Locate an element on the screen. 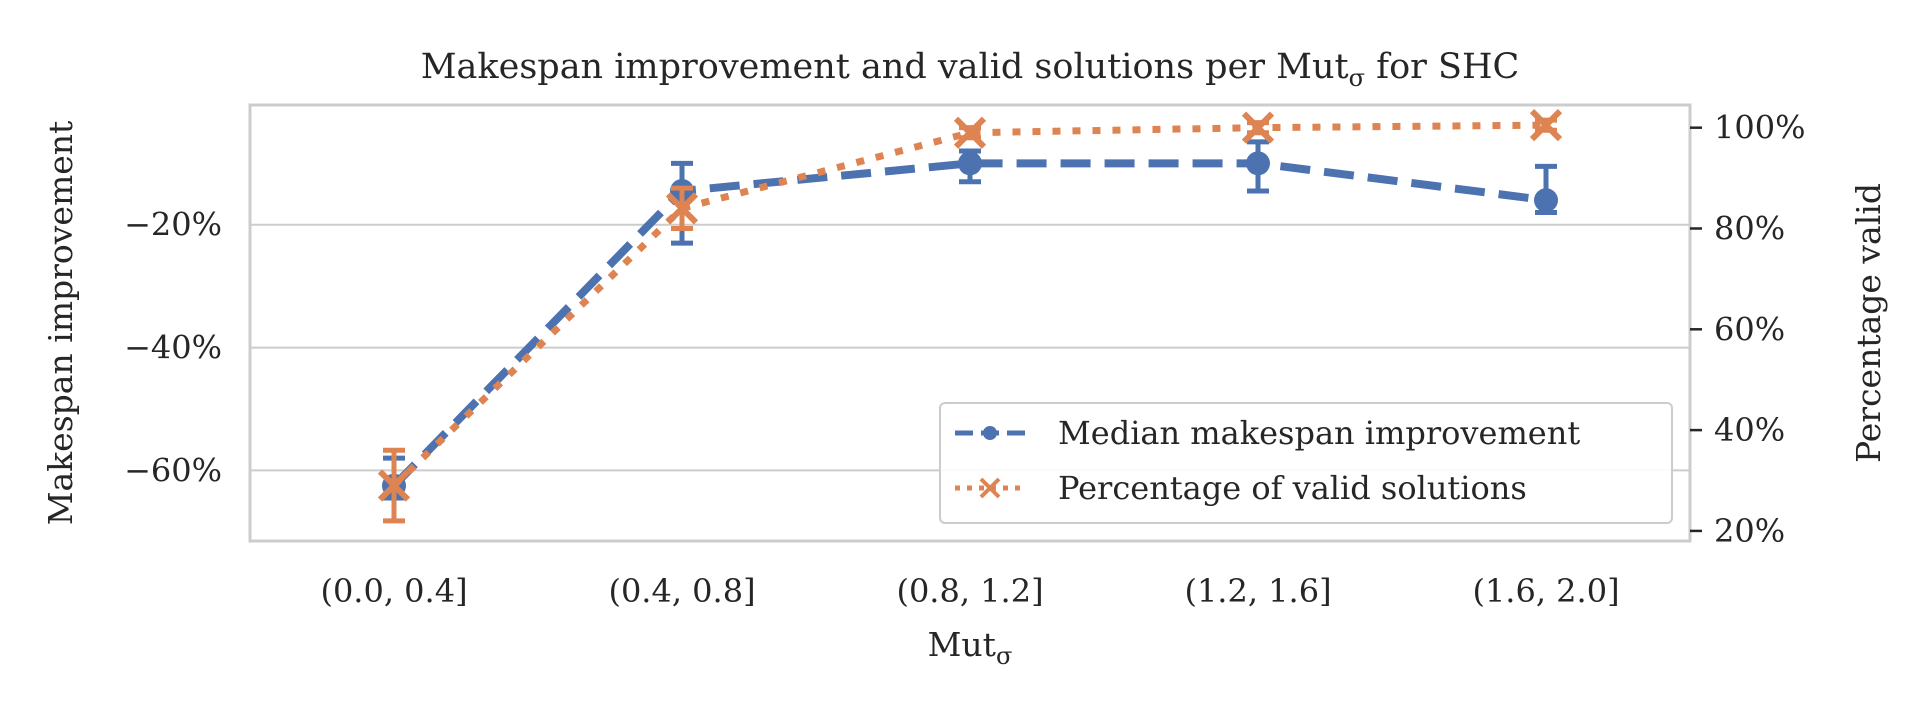 The width and height of the screenshot is (1920, 720). x-tick-label: (0.8, 1.2] is located at coordinates (969, 591).